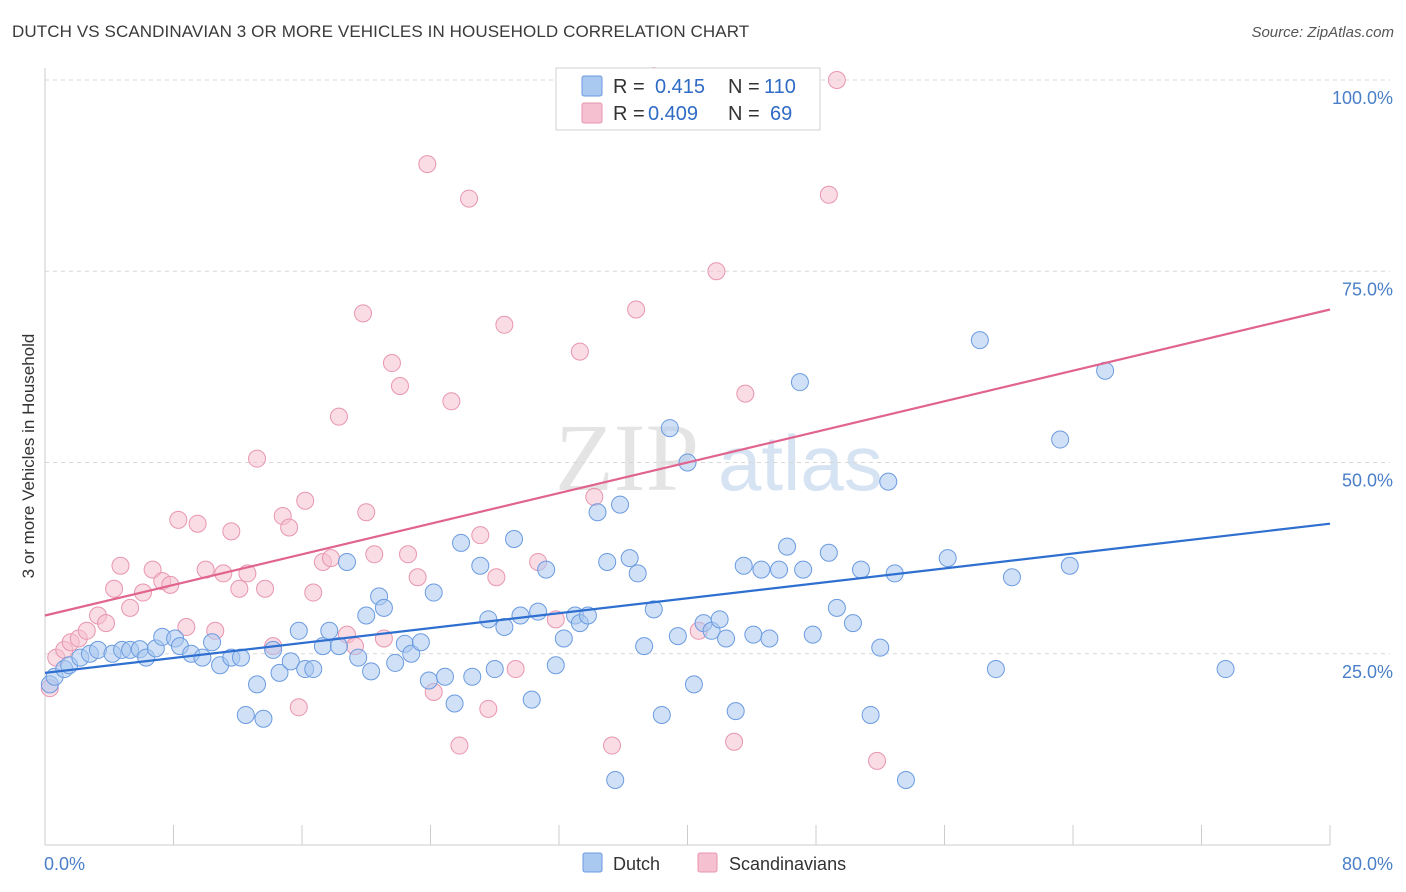 The width and height of the screenshot is (1406, 892). I want to click on y-tick-labels: 25.0% 50.0% 75.0% 100.0%, so click(1362, 385).